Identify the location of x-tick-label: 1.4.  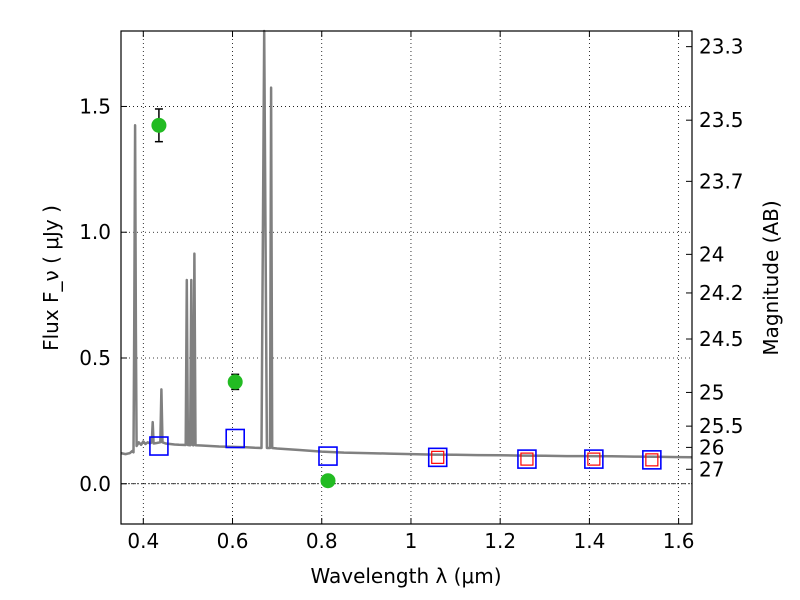
(589, 541).